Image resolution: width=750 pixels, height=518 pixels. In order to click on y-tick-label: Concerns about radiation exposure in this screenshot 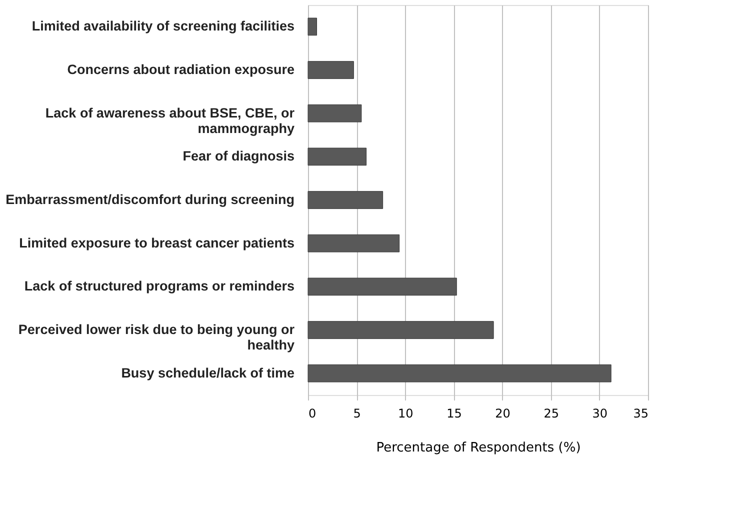, I will do `click(181, 69)`.